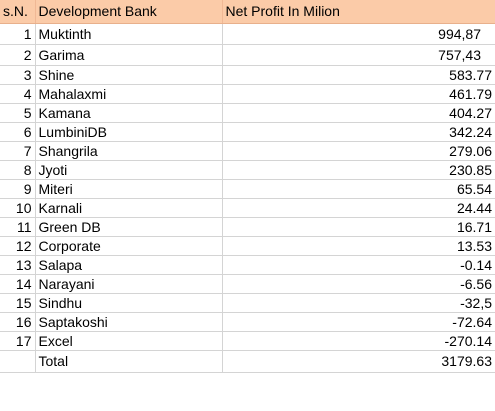  I want to click on row-bank-name: Excel, so click(129, 341).